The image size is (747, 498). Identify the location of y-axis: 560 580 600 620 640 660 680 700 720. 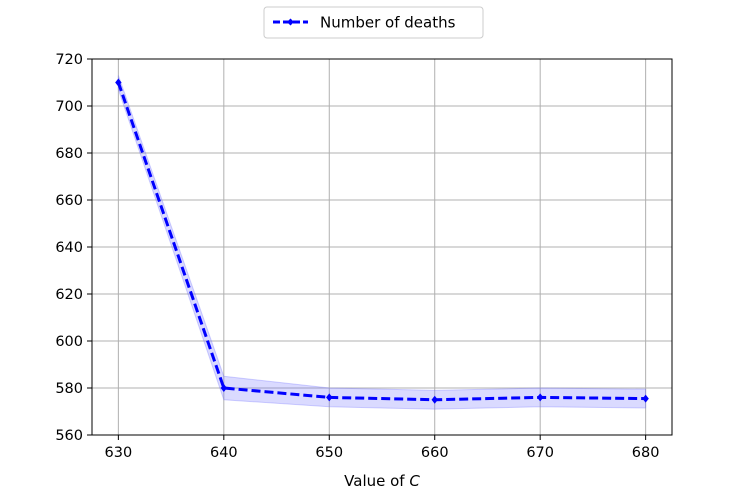
(73, 248).